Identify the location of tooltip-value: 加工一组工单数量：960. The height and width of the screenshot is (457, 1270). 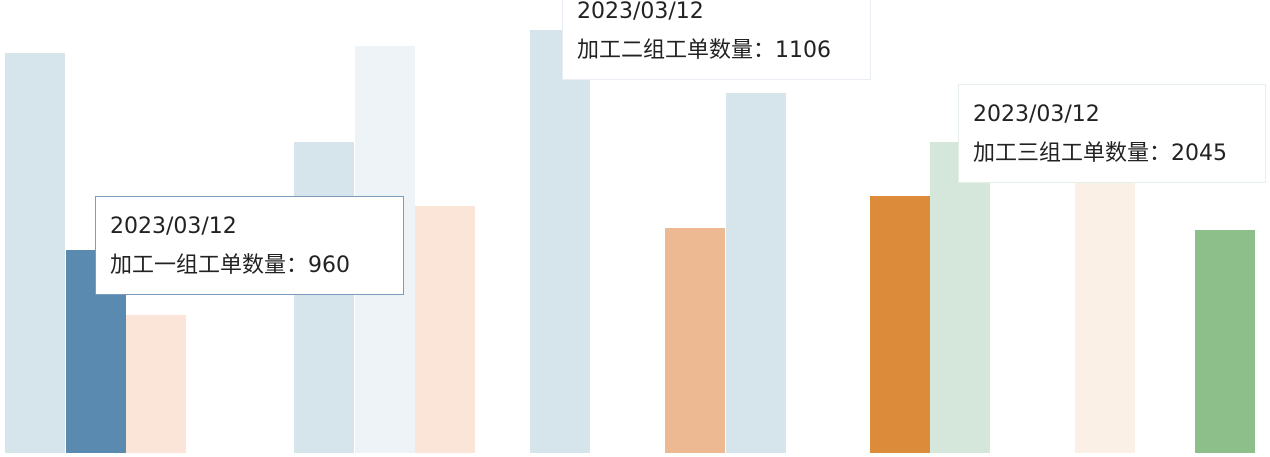
(230, 265).